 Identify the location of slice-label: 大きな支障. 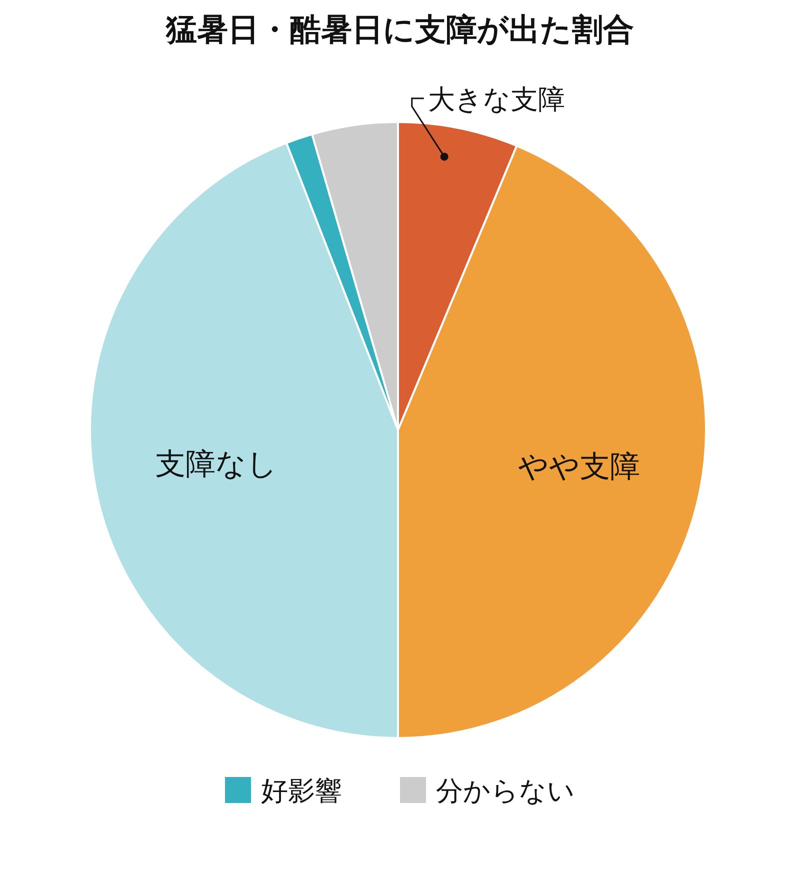
(496, 100).